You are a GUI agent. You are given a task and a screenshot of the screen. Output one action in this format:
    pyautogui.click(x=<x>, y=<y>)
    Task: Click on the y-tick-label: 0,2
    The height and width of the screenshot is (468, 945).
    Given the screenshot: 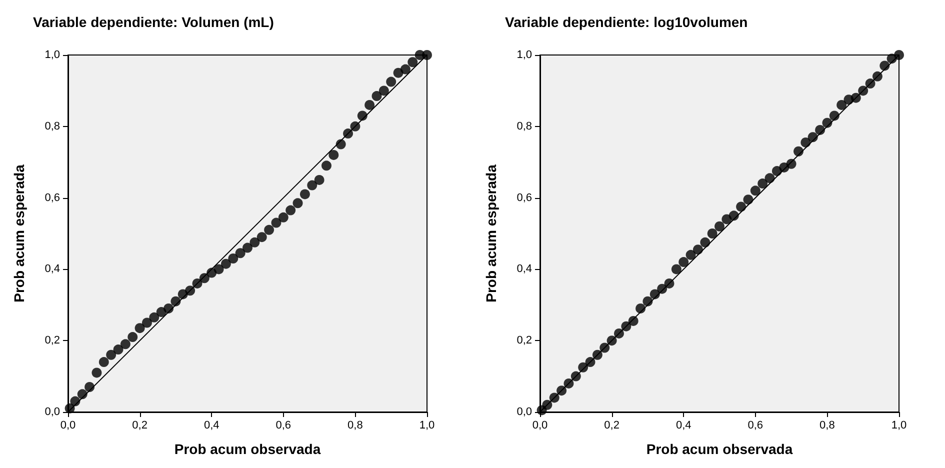 What is the action you would take?
    pyautogui.click(x=524, y=340)
    